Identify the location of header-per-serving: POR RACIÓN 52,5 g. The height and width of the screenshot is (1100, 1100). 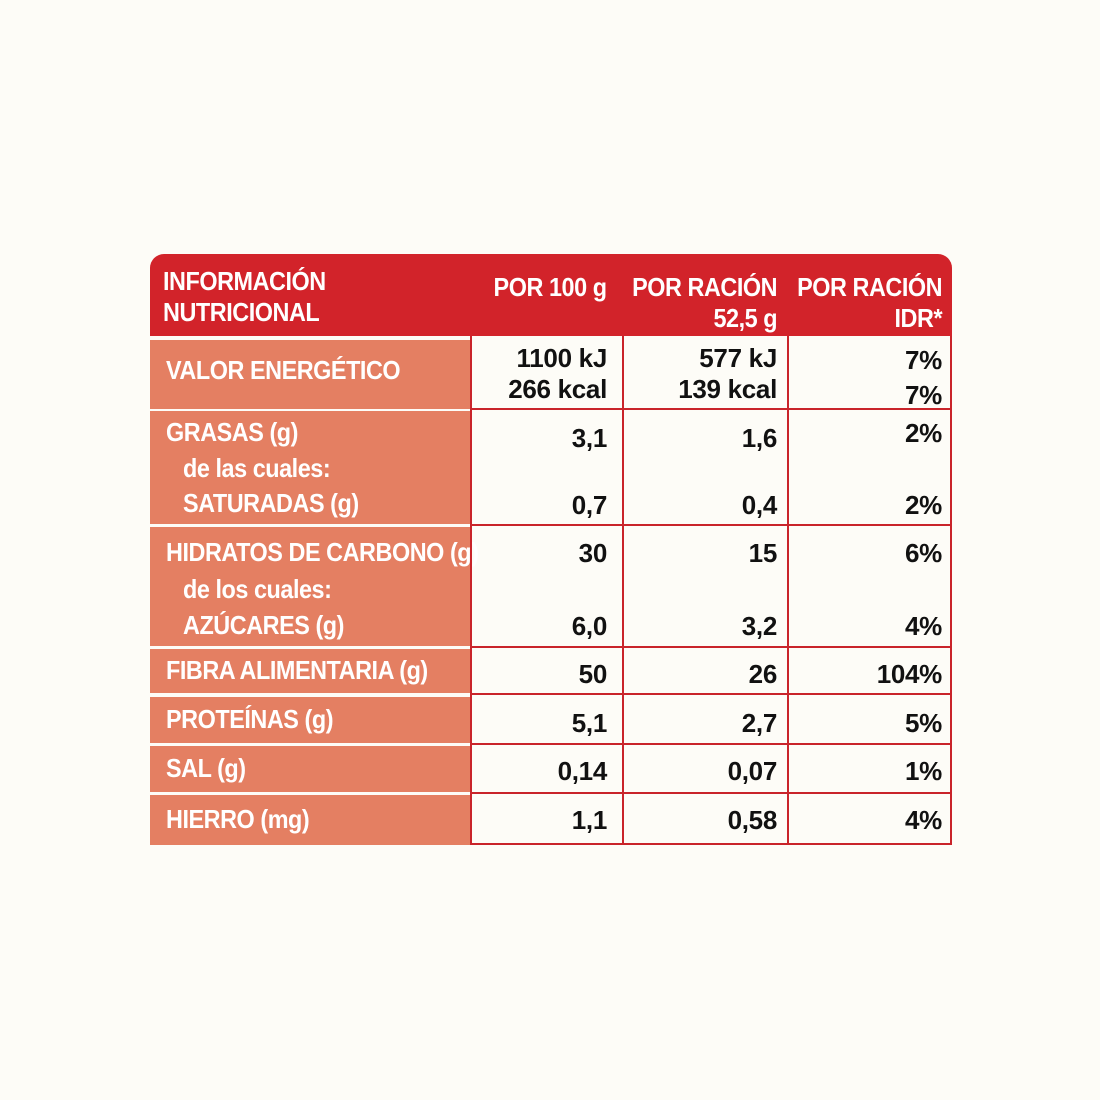
(704, 302).